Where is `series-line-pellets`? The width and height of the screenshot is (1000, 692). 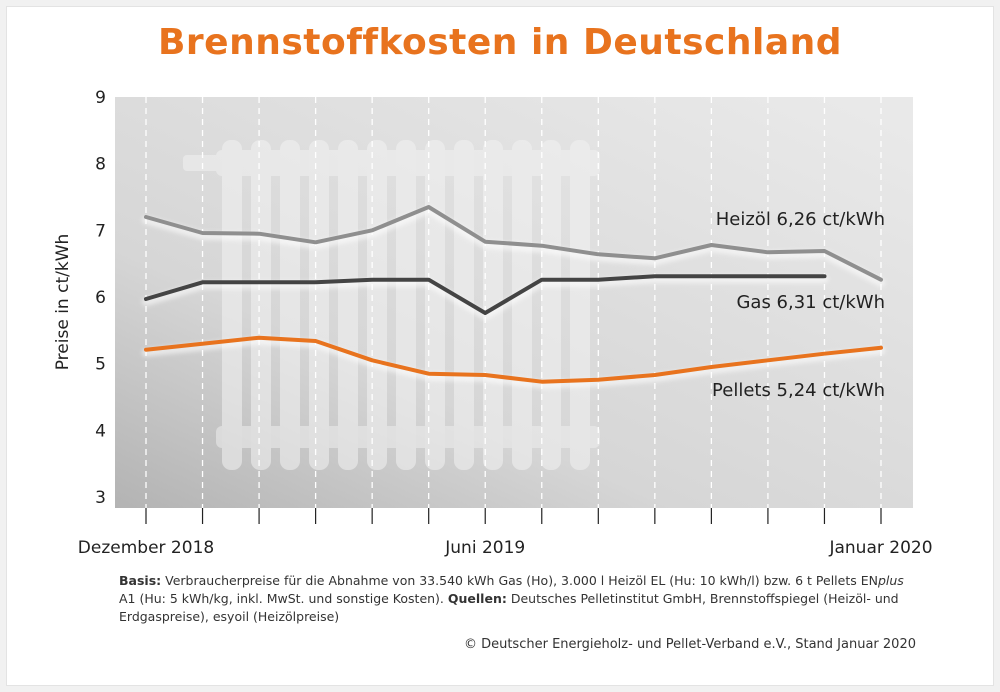 series-line-pellets is located at coordinates (513, 359).